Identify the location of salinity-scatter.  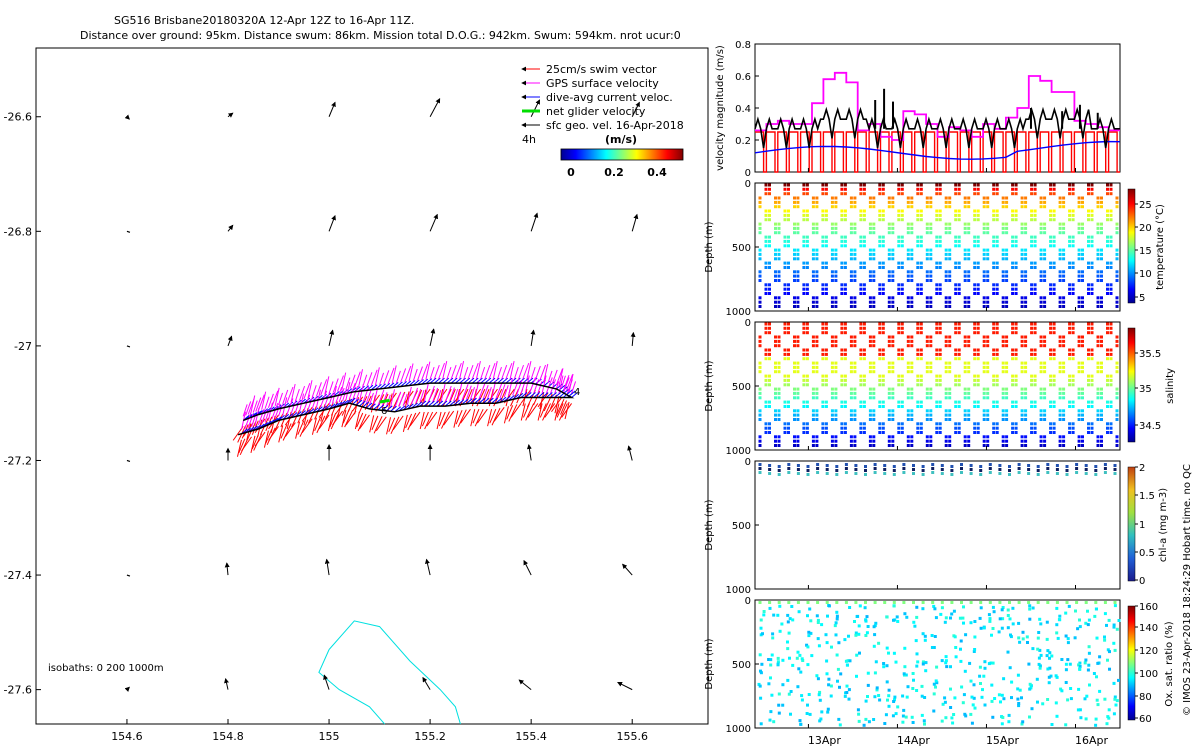
(938, 384).